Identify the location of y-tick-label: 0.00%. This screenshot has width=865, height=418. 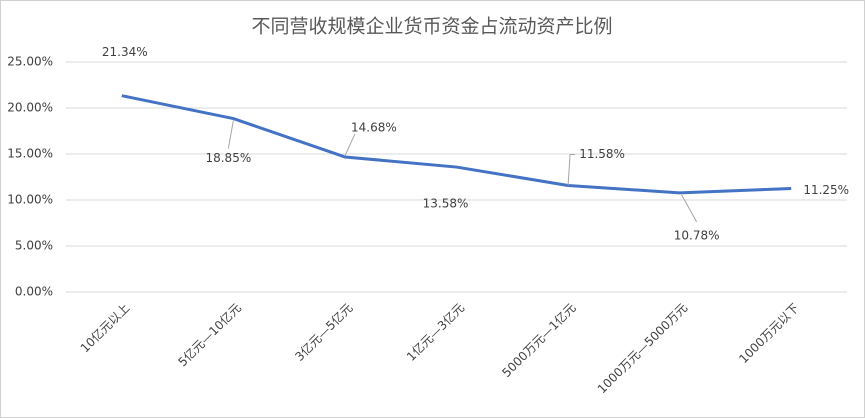
(34, 292).